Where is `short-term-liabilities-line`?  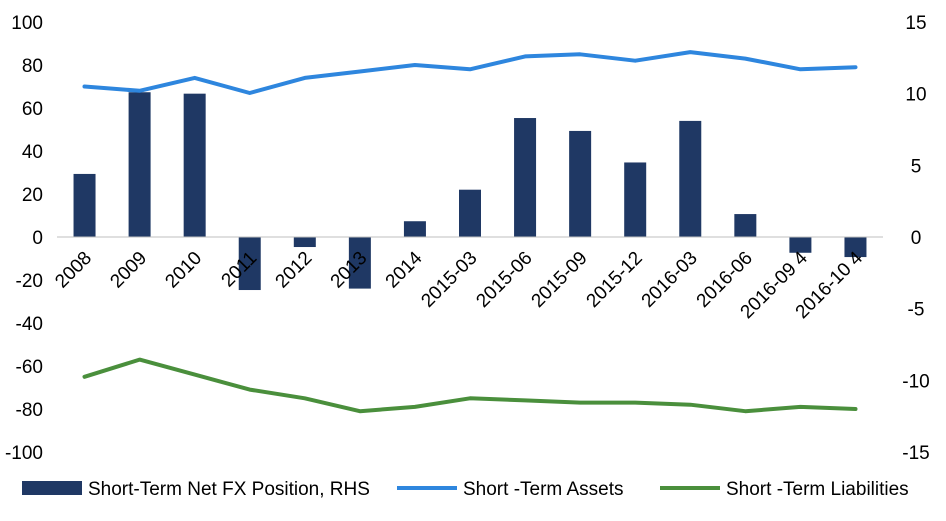
short-term-liabilities-line is located at coordinates (470, 385).